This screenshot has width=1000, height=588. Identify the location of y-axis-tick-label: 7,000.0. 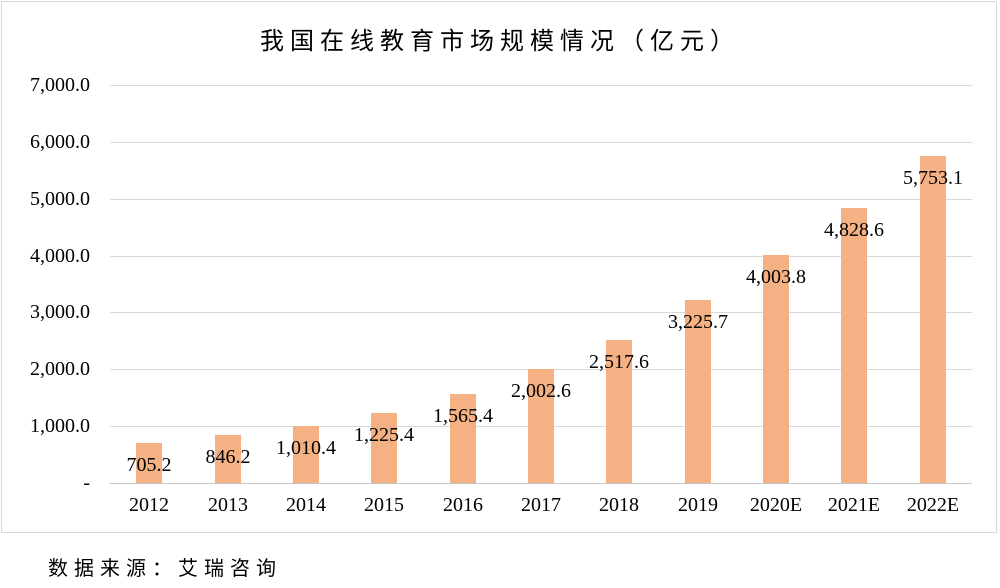
(60, 85).